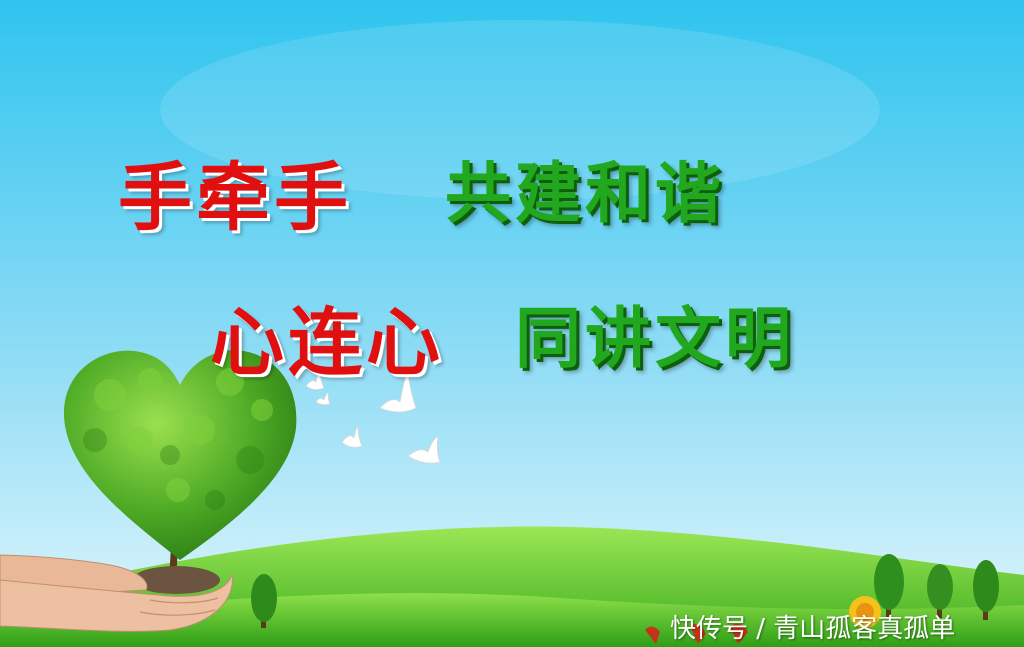 The height and width of the screenshot is (647, 1024). What do you see at coordinates (696, 634) in the screenshot?
I see `stamp-icon` at bounding box center [696, 634].